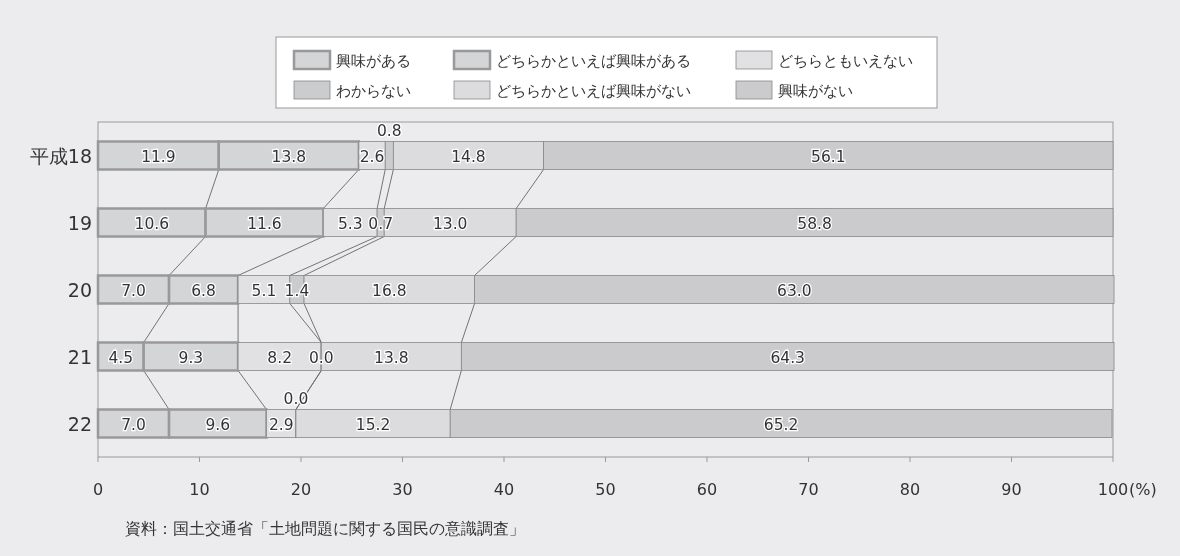  Describe the element at coordinates (325, 528) in the screenshot. I see `text: 資料：国土交通省「土地問題に関する国民の意識調査」` at that location.